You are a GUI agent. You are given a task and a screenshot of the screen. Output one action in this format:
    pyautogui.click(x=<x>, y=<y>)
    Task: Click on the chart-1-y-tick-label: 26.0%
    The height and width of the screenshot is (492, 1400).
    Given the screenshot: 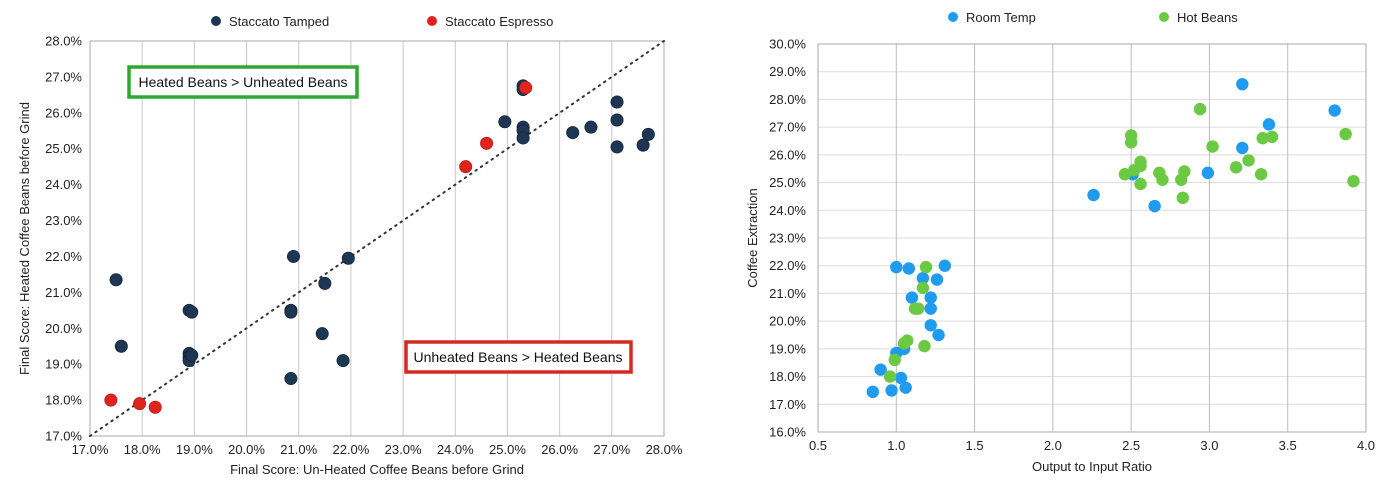 What is the action you would take?
    pyautogui.click(x=63, y=112)
    